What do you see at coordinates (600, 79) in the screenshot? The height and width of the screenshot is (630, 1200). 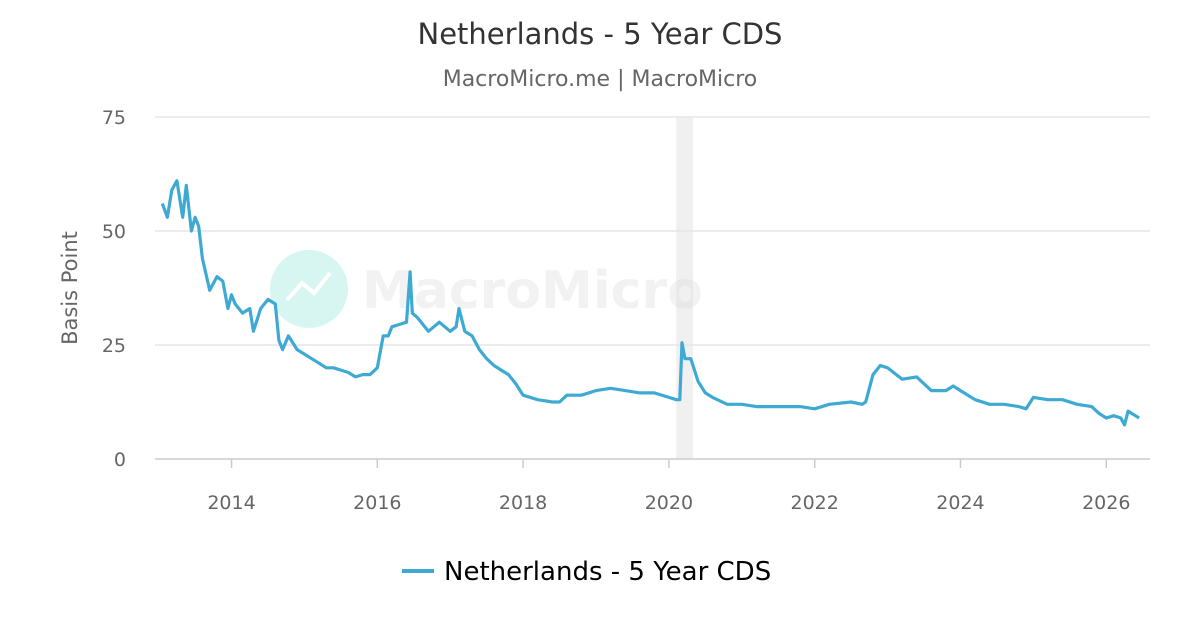 I see `chart-subtitle: MacroMicro.me | MacroMicro` at bounding box center [600, 79].